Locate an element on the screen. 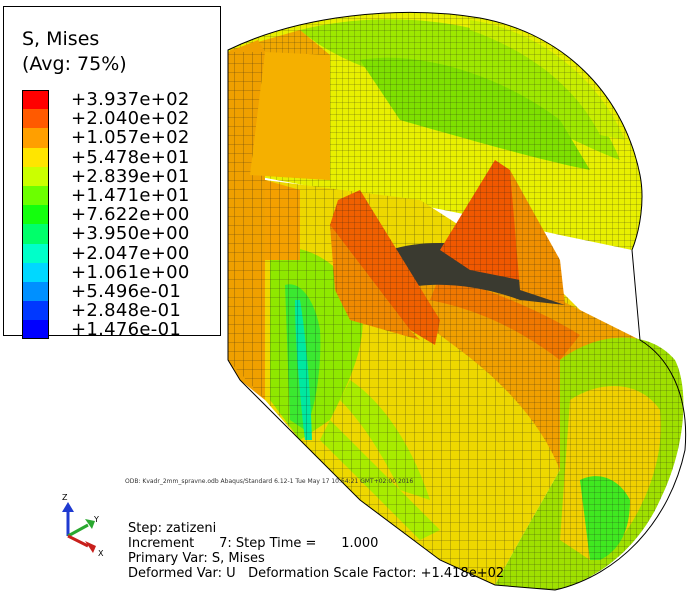 Image resolution: width=689 pixels, height=597 pixels. triad-z-label: Z is located at coordinates (65, 497).